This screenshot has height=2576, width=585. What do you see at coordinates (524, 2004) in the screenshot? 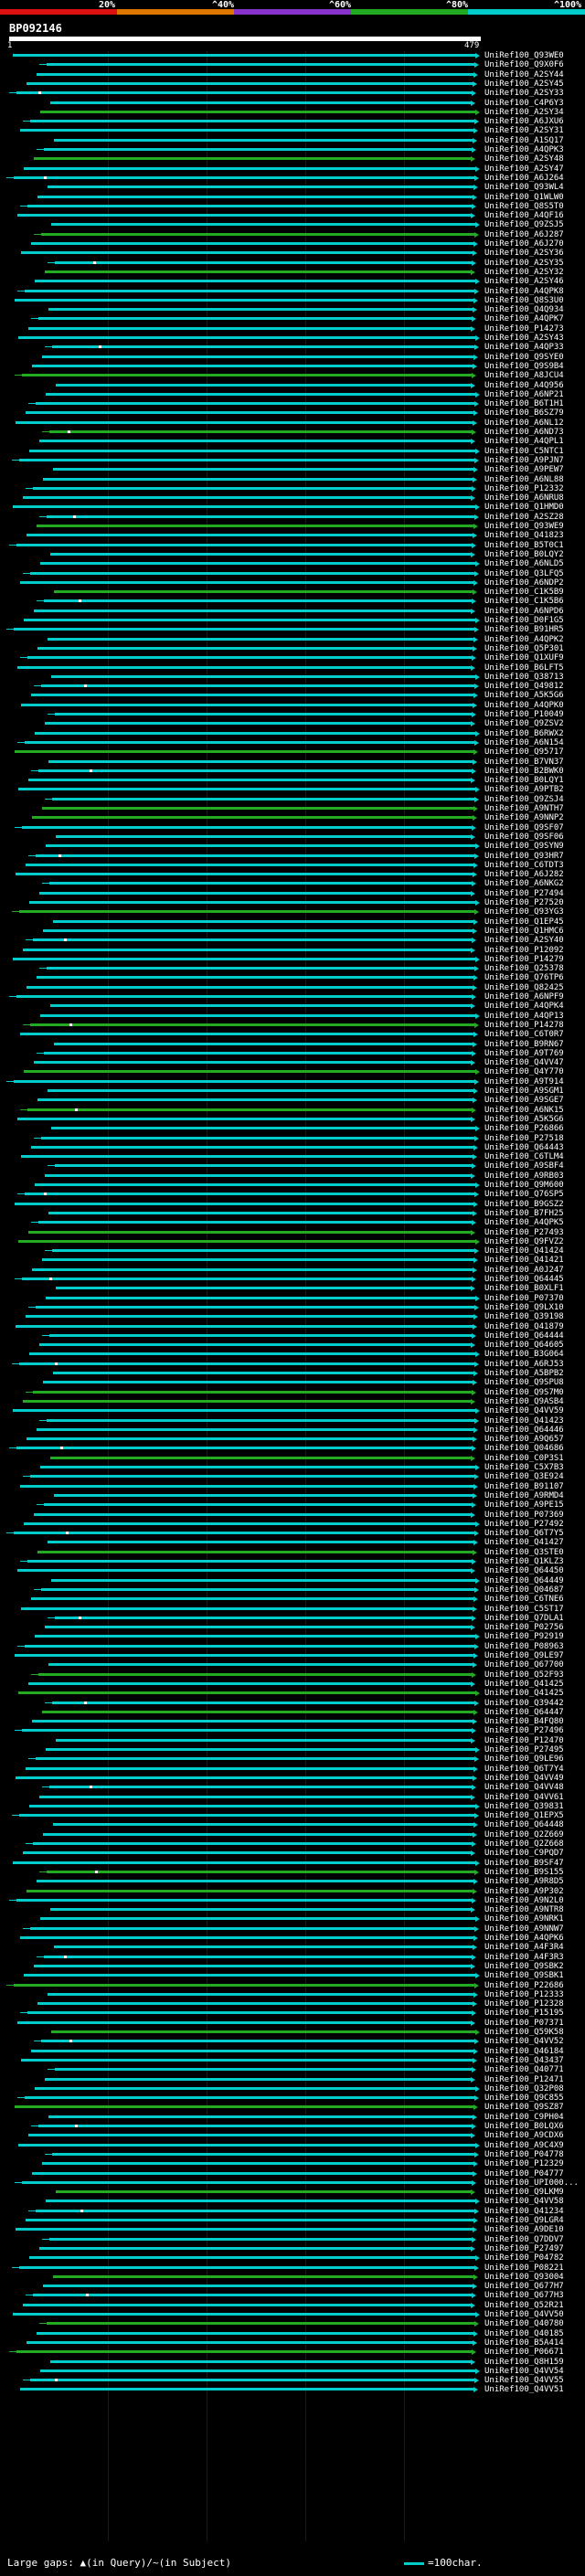
I see `hit-label: UniRef100_P12328` at bounding box center [524, 2004].